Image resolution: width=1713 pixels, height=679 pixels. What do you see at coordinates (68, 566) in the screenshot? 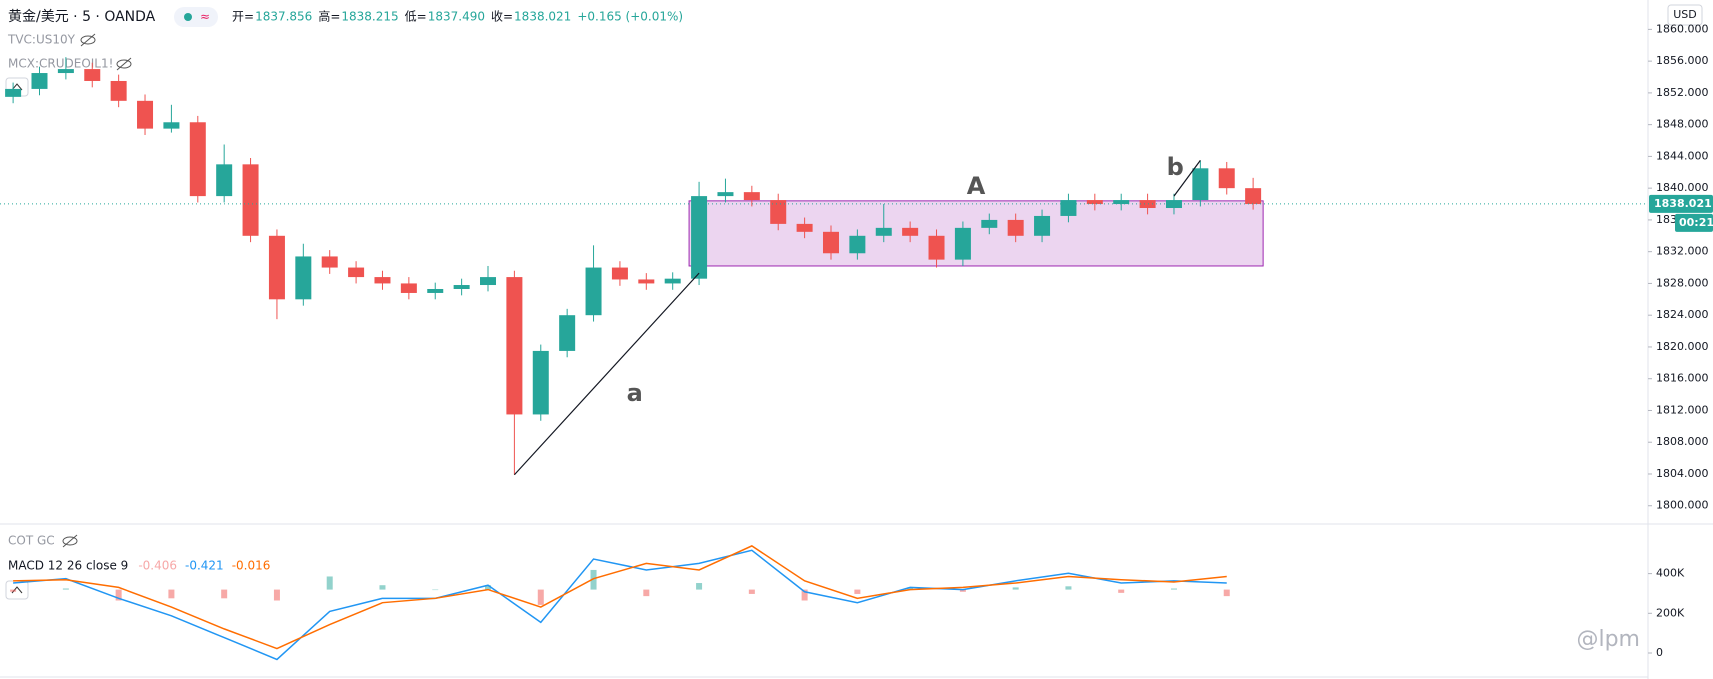
I see `macd-title: MACD 12 26 close 9` at bounding box center [68, 566].